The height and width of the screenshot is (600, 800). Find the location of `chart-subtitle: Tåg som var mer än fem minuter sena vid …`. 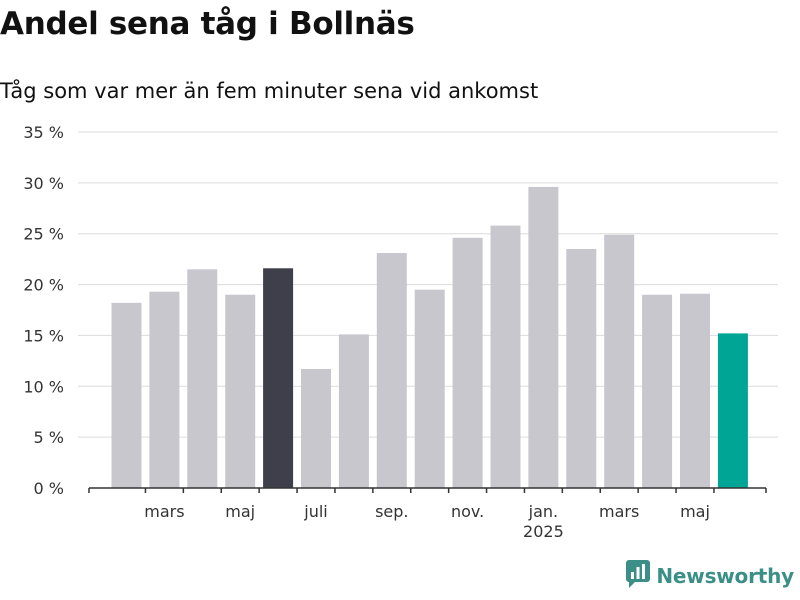

chart-subtitle: Tåg som var mer än fem minuter sena vid … is located at coordinates (269, 91).